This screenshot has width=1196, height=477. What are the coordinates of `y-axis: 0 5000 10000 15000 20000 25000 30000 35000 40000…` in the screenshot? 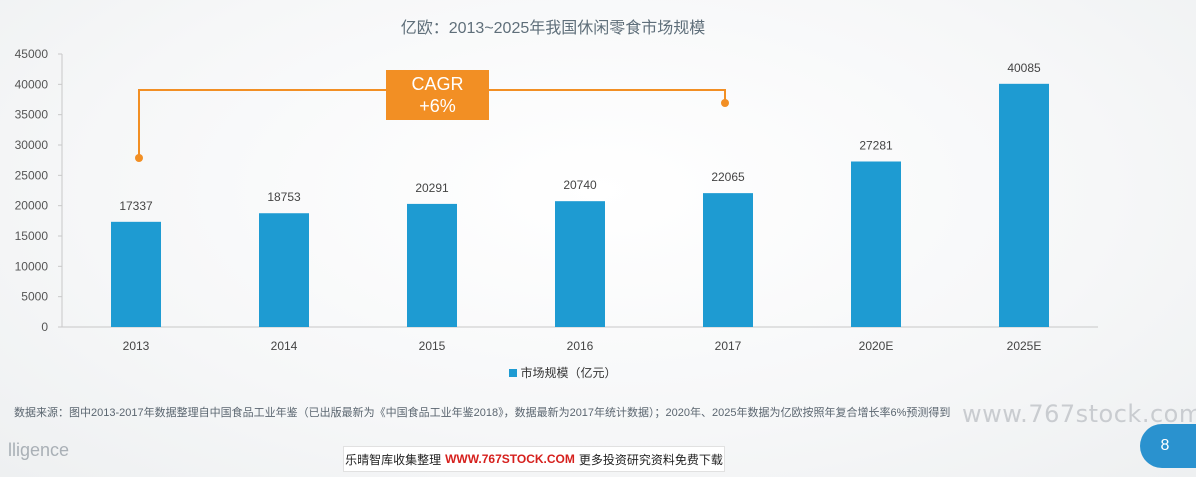 It's located at (39, 190).